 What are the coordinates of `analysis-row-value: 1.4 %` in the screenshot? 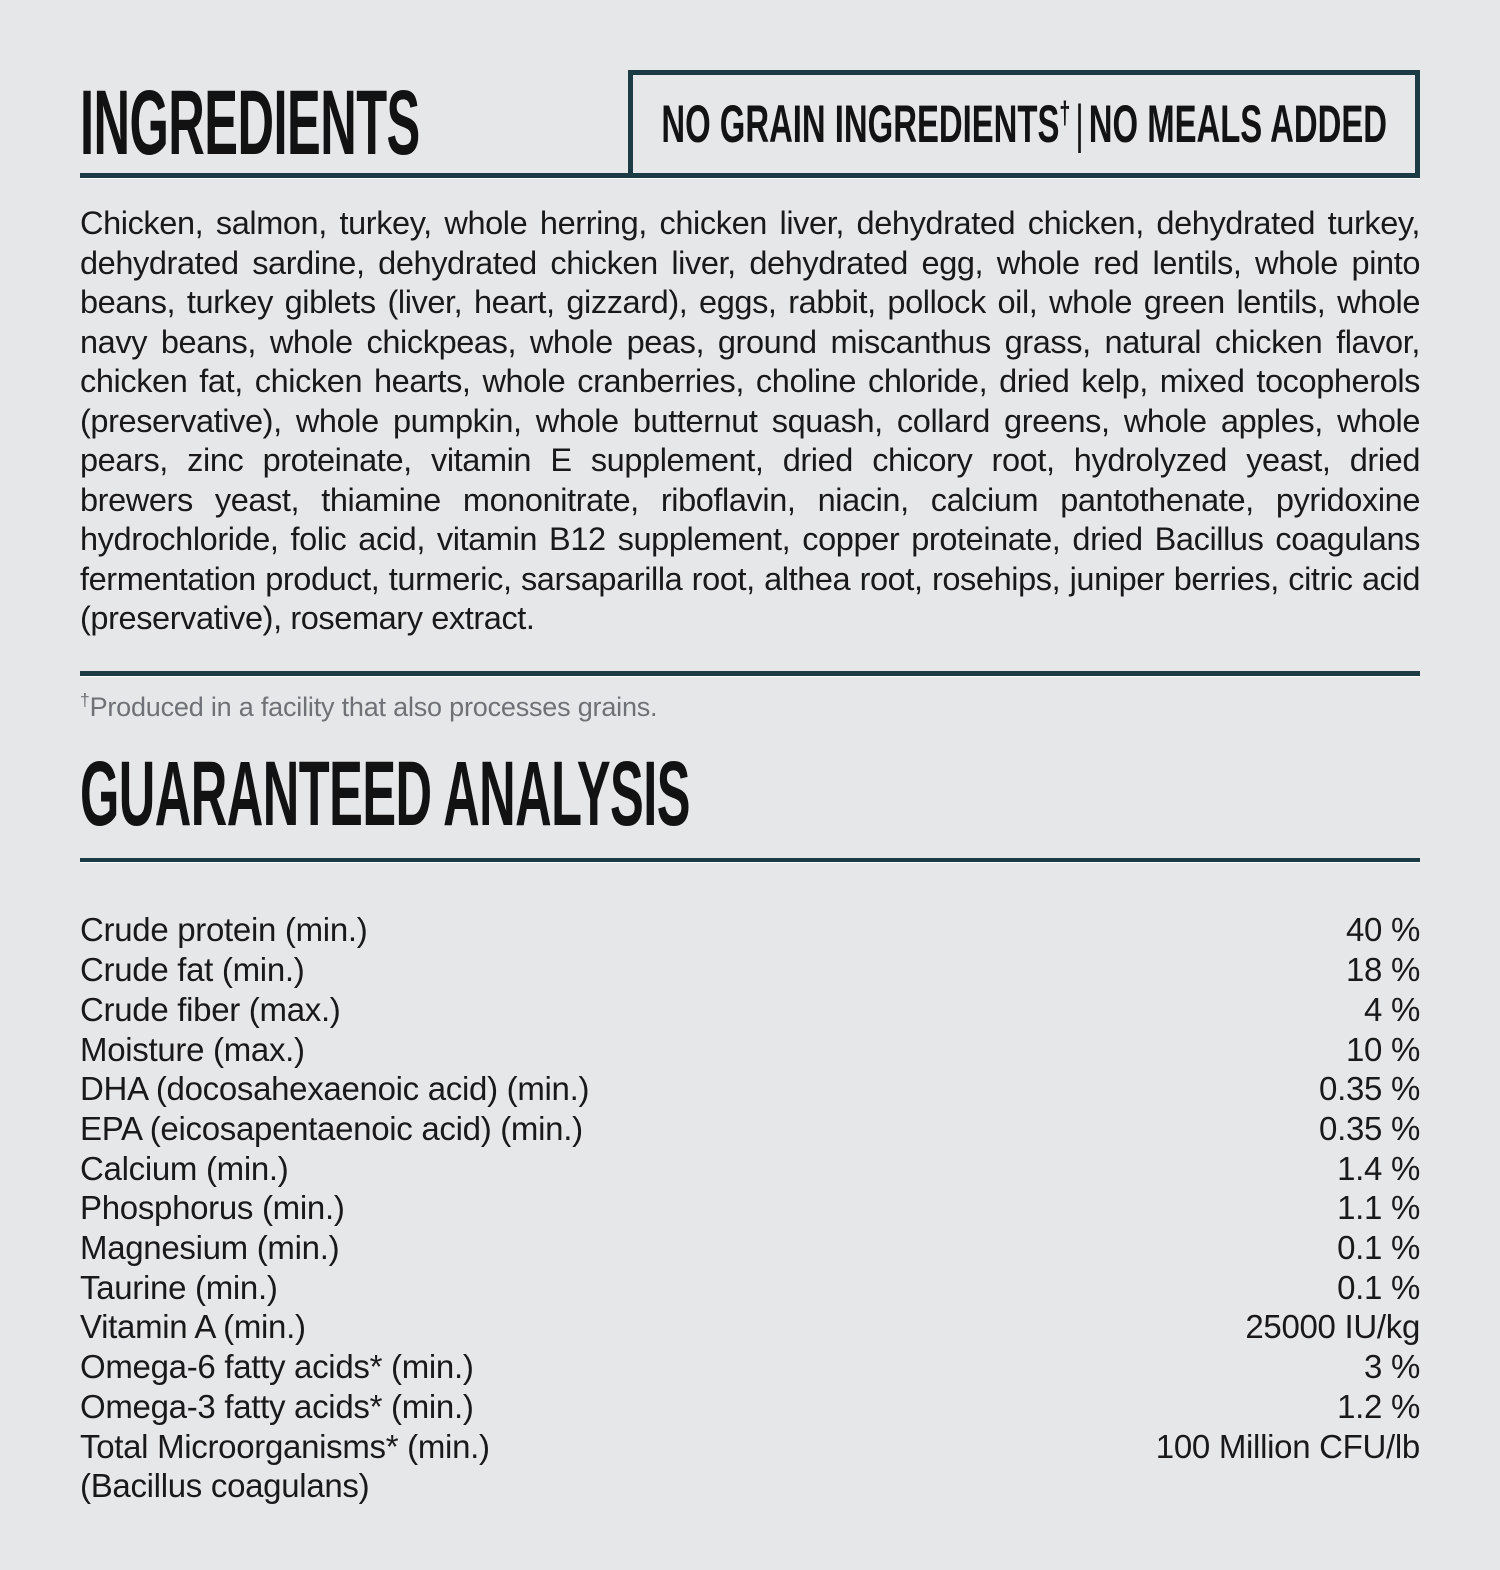 It's located at (1378, 1168).